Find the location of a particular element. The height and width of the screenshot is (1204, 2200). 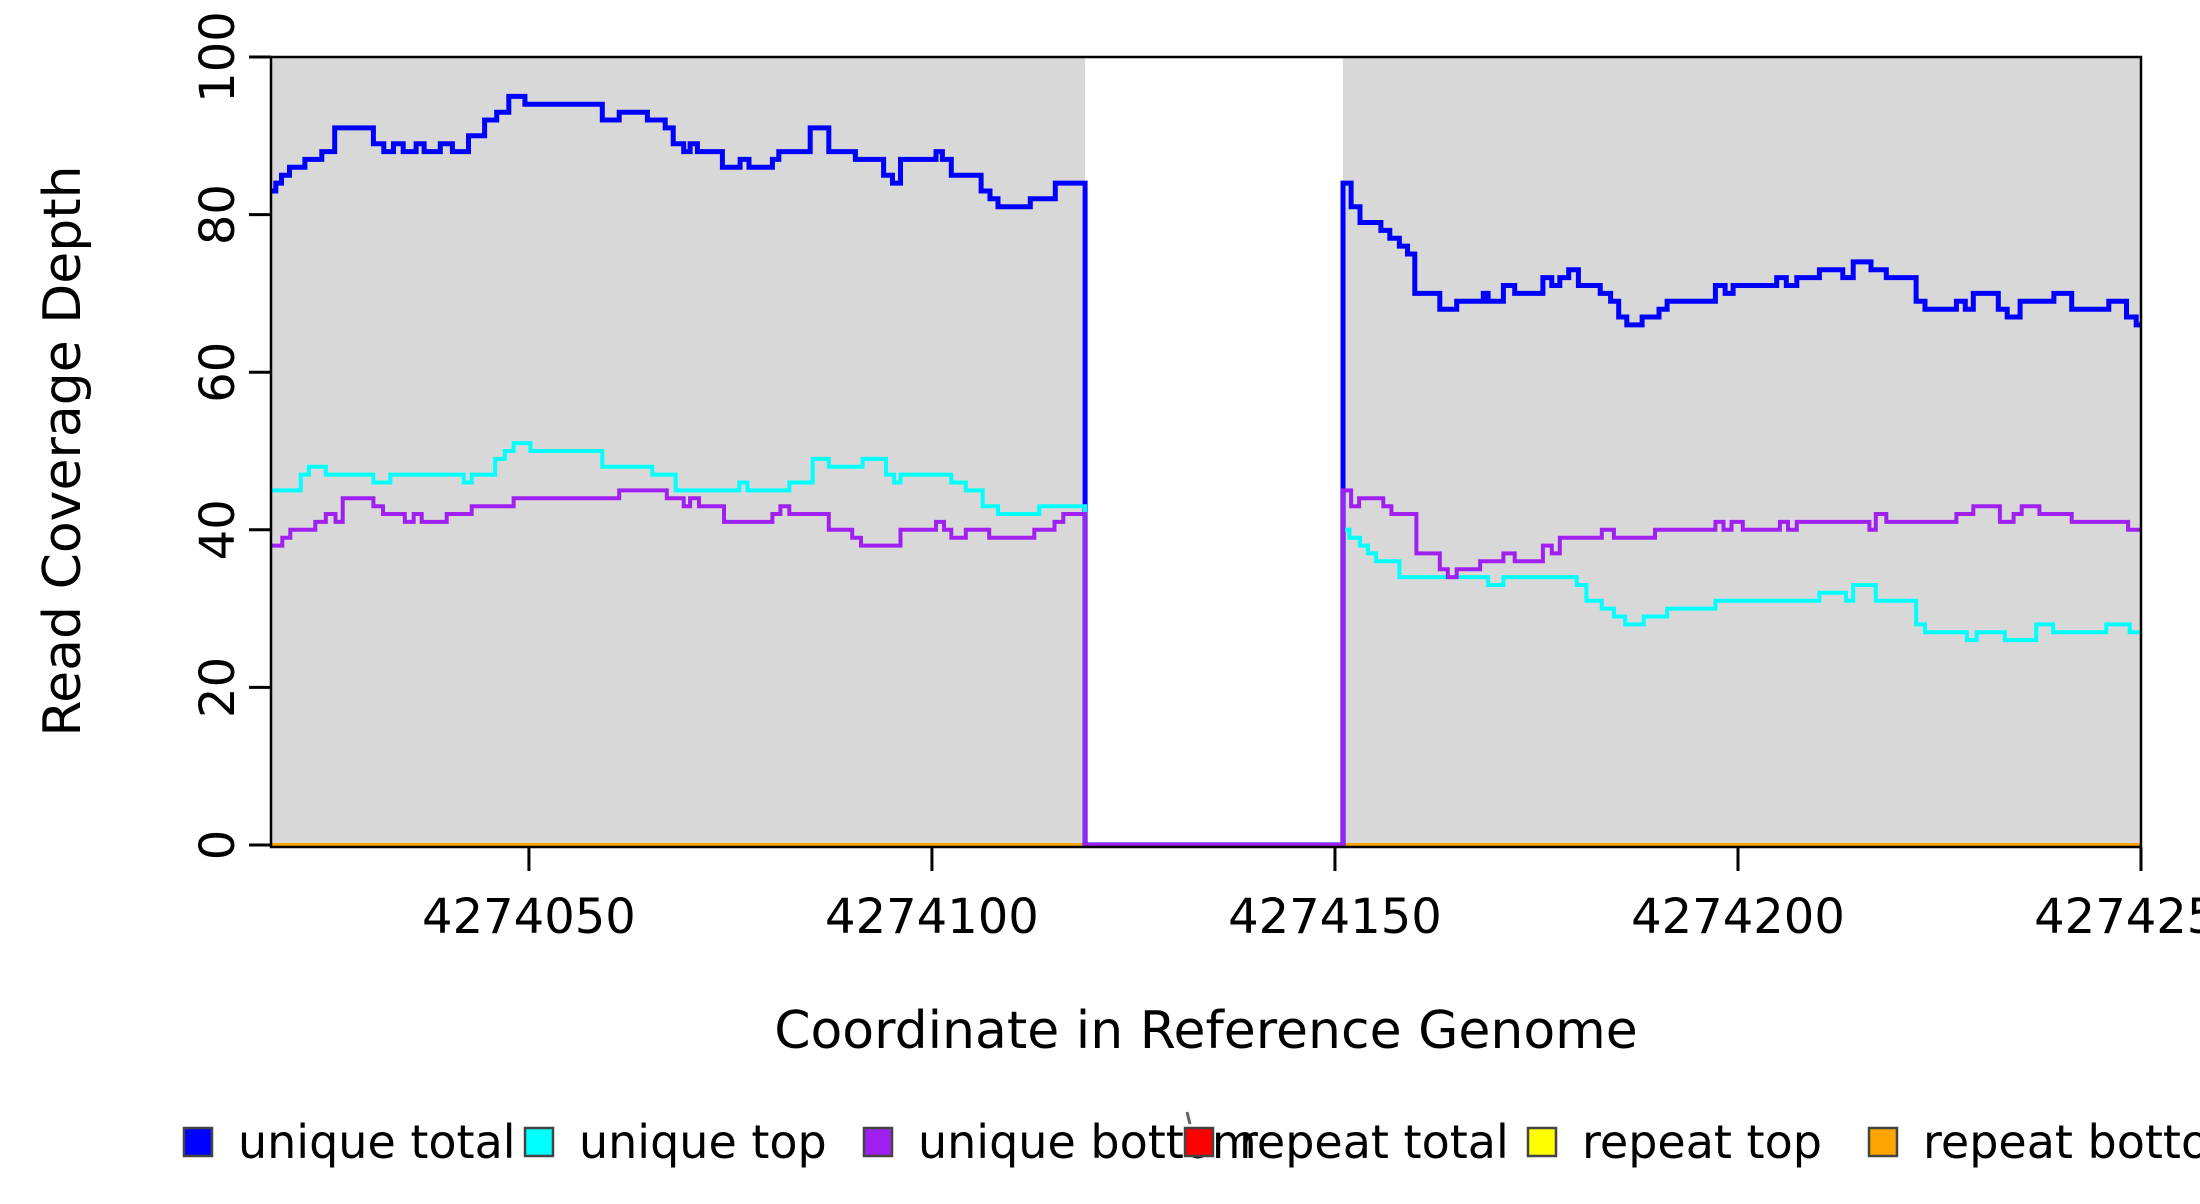

legend-swatch-unique-top is located at coordinates (539, 1142).